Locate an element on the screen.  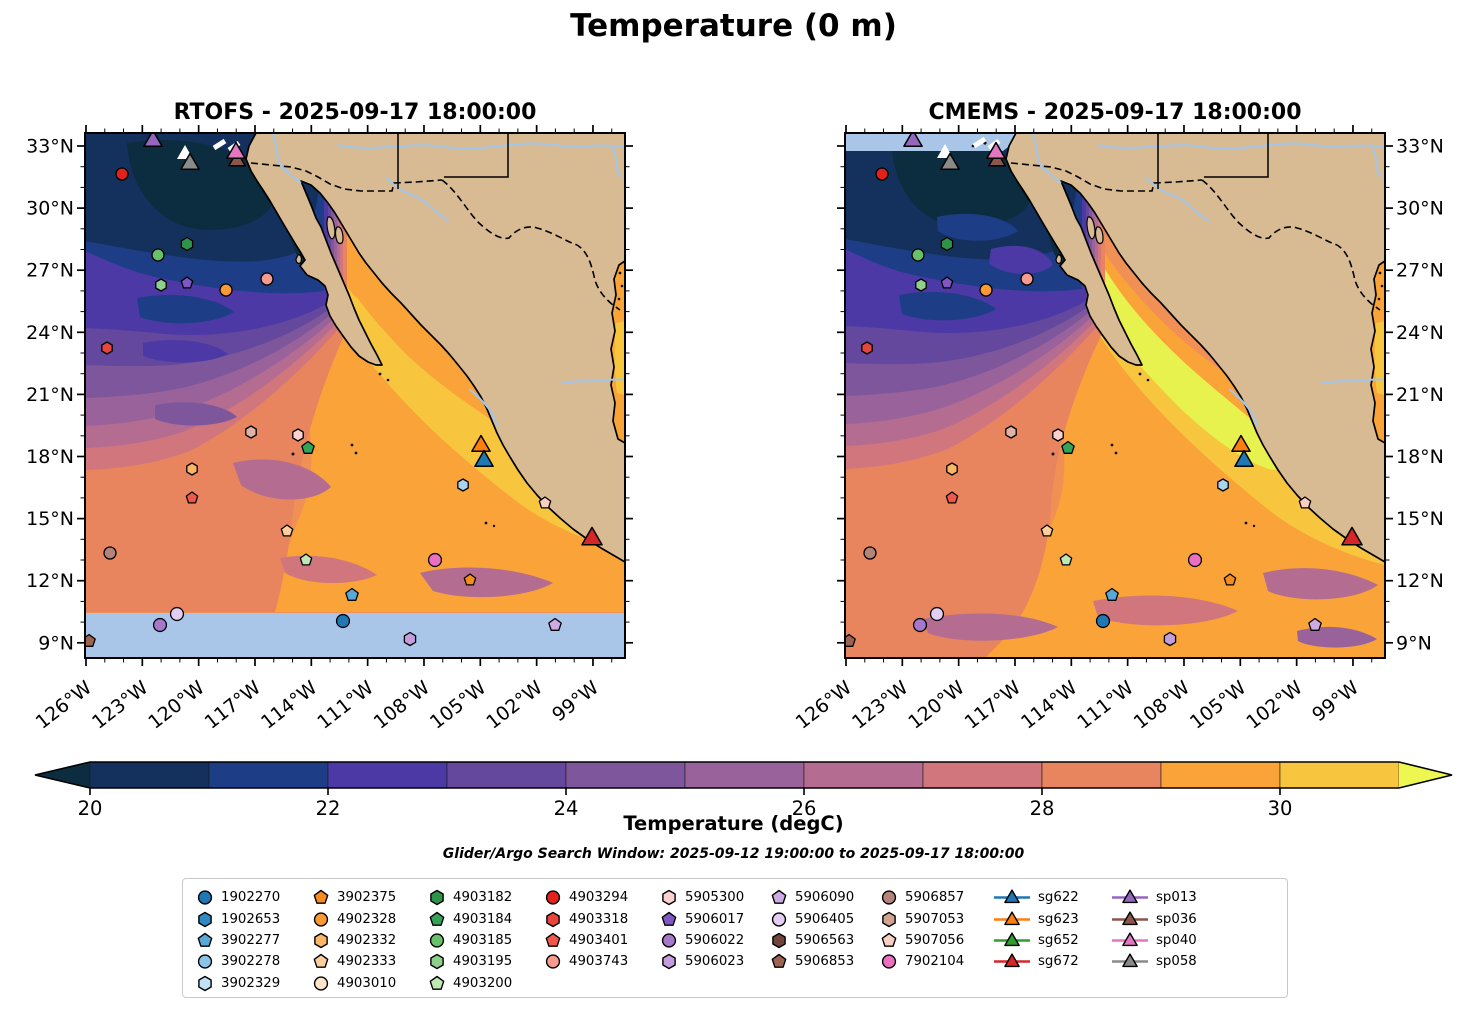
legend-label: 4903010 is located at coordinates (367, 983).